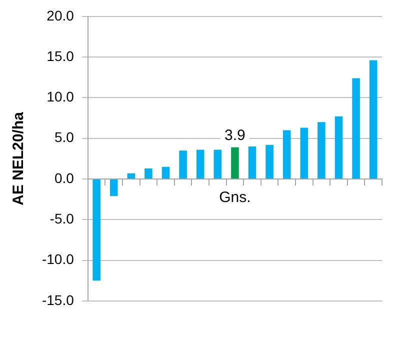  What do you see at coordinates (60, 96) in the screenshot?
I see `y-tick-label: 10.0` at bounding box center [60, 96].